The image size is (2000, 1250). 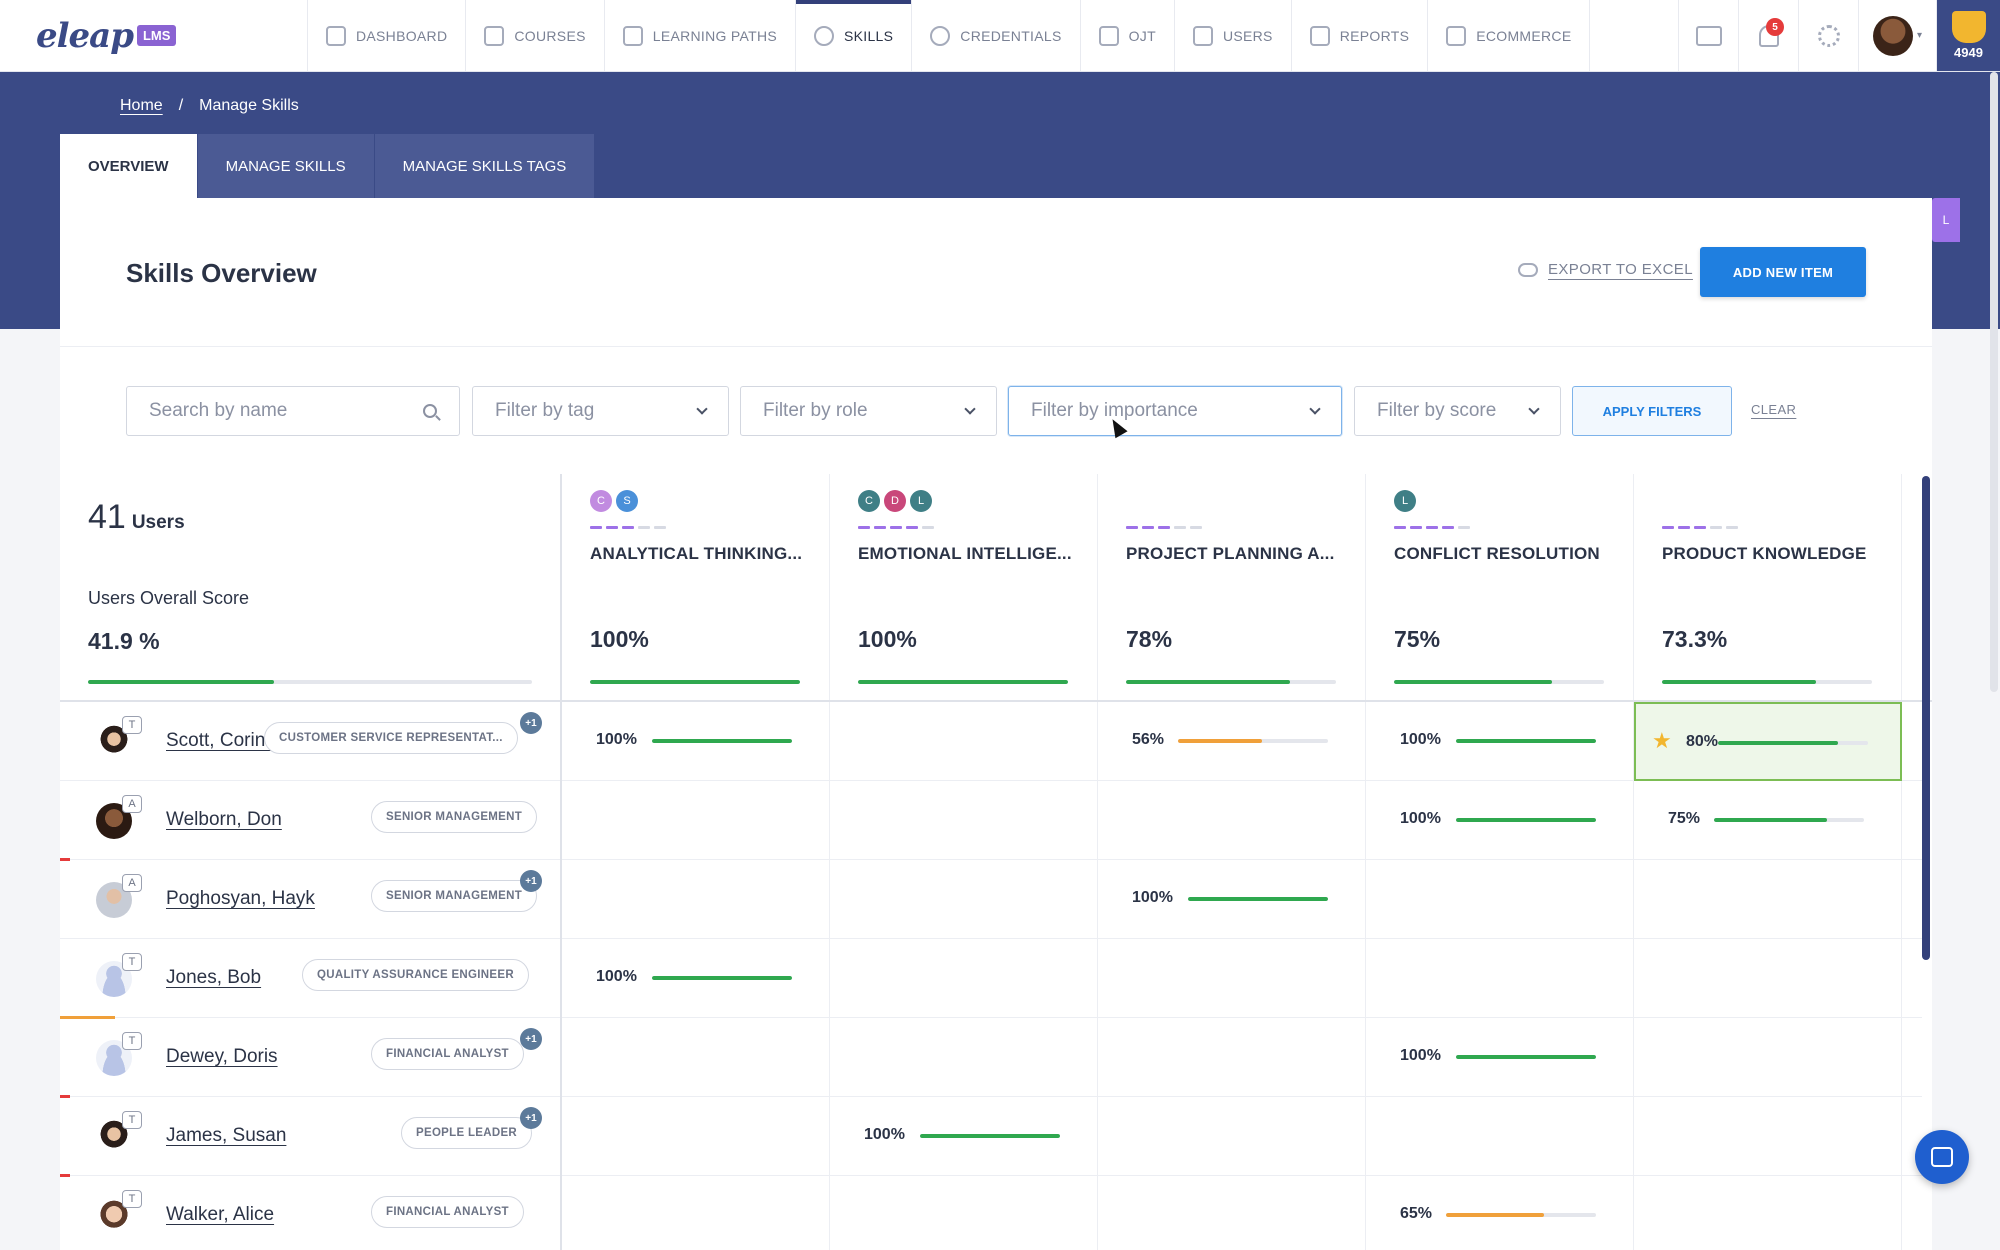 What do you see at coordinates (700, 35) in the screenshot?
I see `nav-item-learning-paths: LEARNING PATHS` at bounding box center [700, 35].